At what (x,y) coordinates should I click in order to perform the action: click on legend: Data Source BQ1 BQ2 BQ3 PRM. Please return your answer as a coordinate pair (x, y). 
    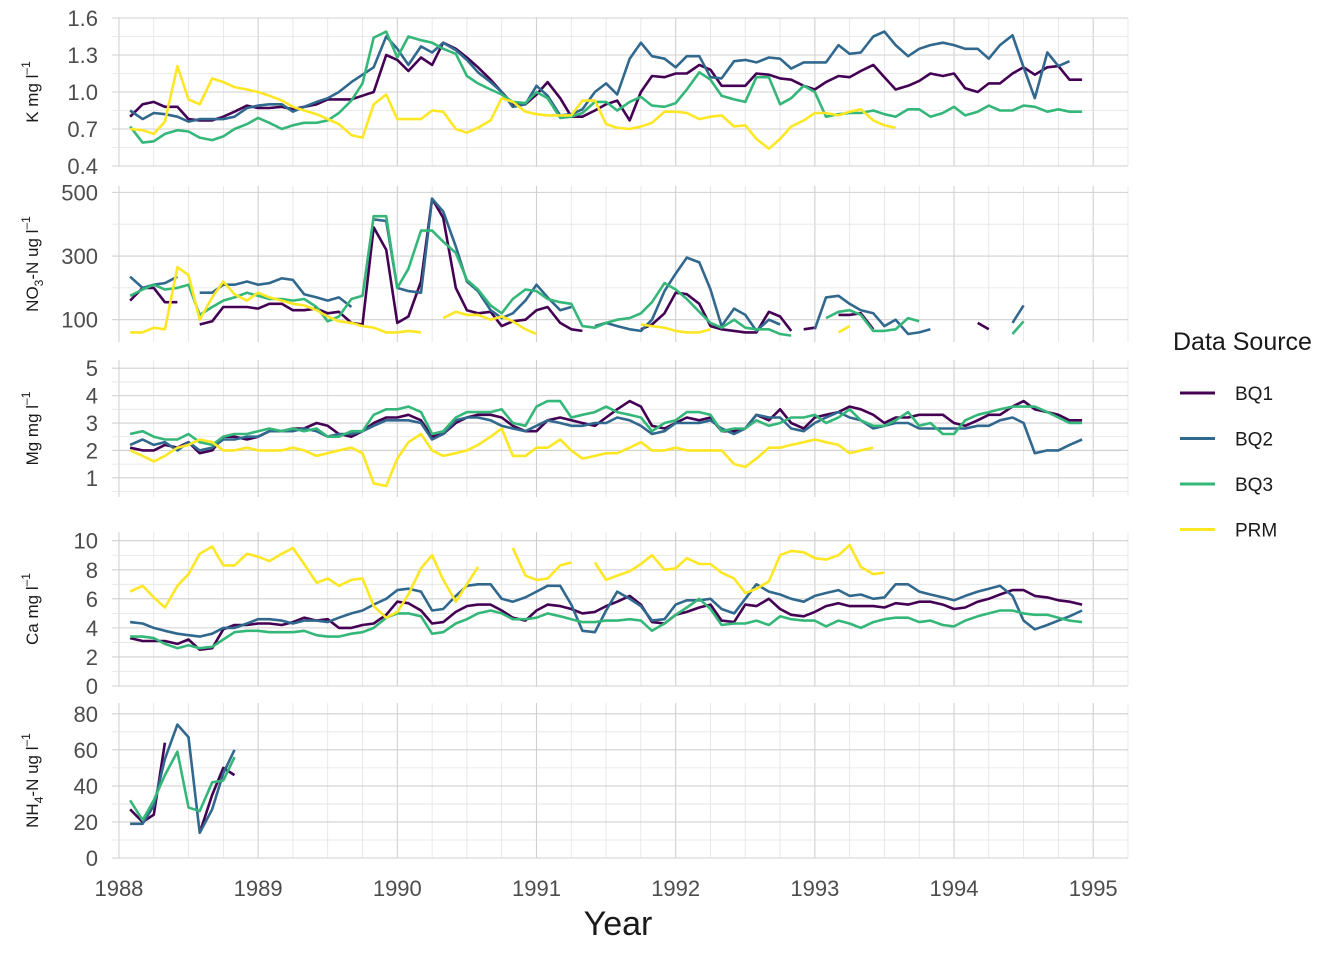
    Looking at the image, I should click on (1242, 435).